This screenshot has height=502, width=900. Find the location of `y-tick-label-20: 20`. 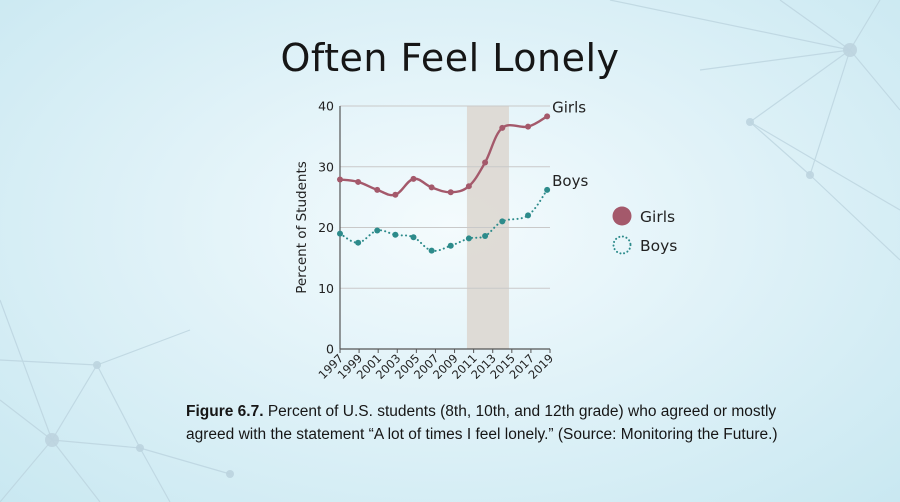

y-tick-label-20: 20 is located at coordinates (326, 227).